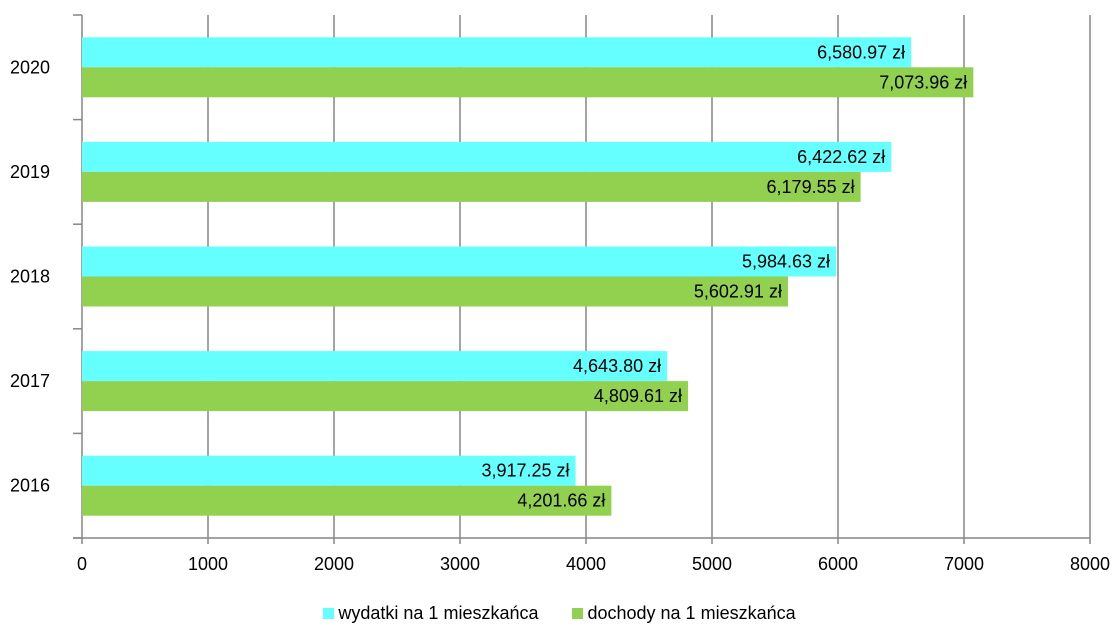 The height and width of the screenshot is (630, 1119). Describe the element at coordinates (1090, 564) in the screenshot. I see `x-tick-label: 8000` at that location.